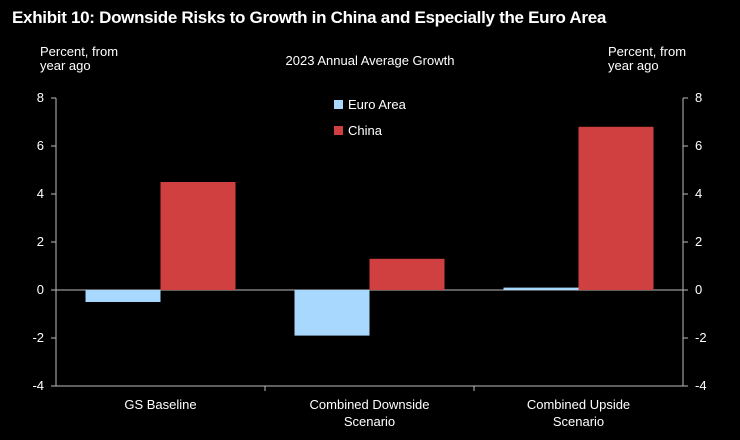  I want to click on left-tick-label: 6, so click(40, 145).